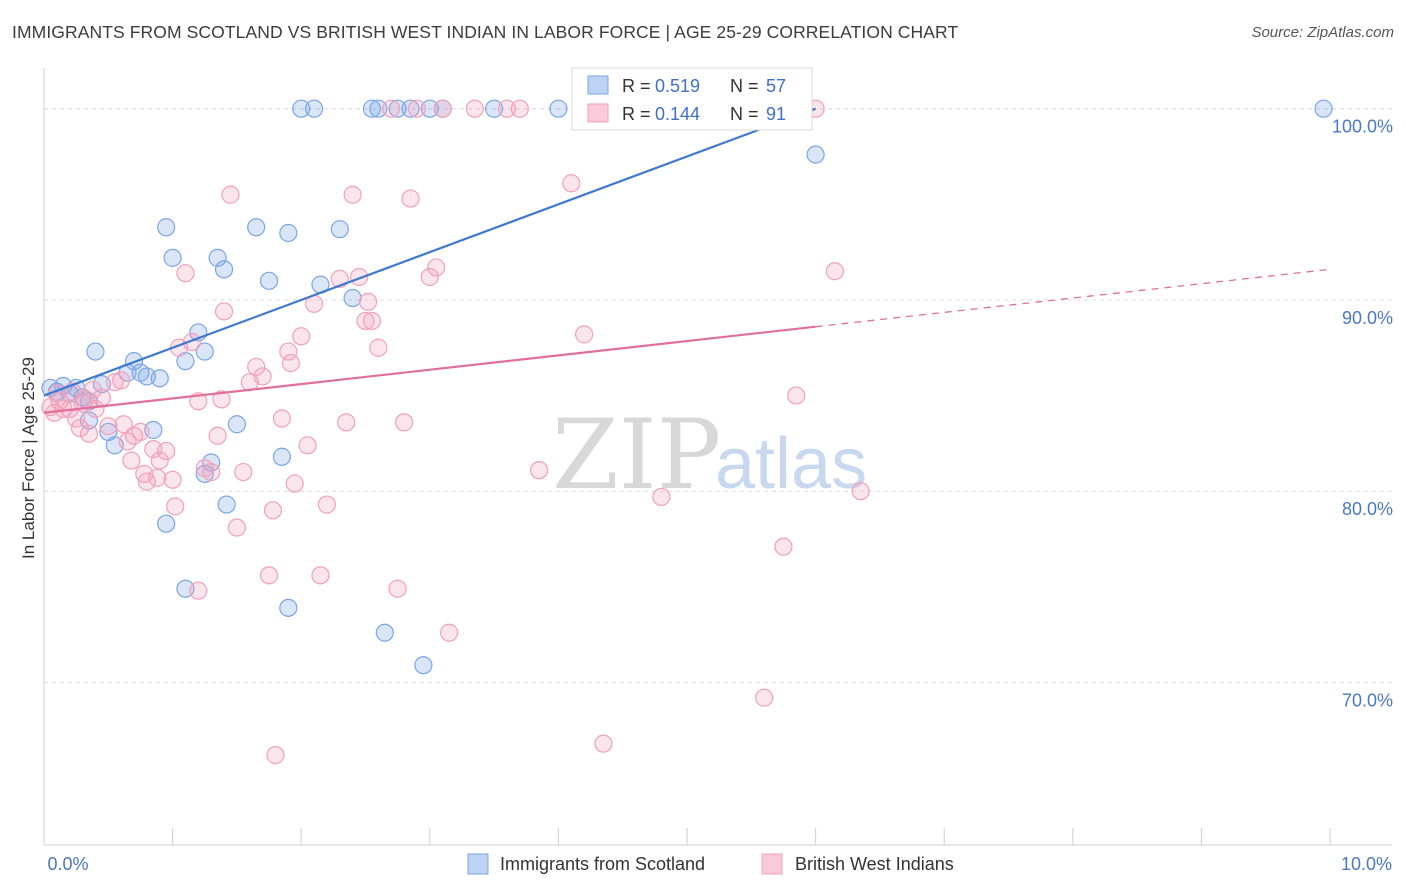 This screenshot has width=1406, height=892. Describe the element at coordinates (677, 86) in the screenshot. I see `legend-r-value-scotland: 0.519` at that location.